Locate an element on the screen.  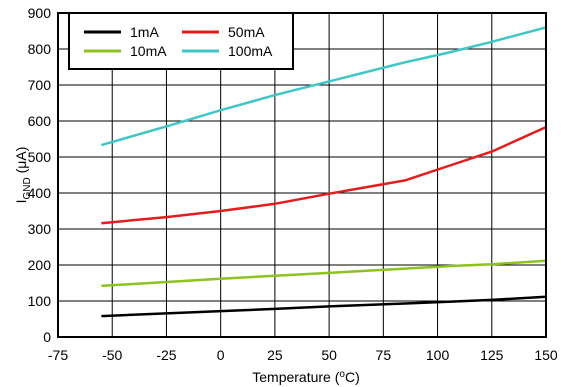
x-tick-label: -75 is located at coordinates (58, 355).